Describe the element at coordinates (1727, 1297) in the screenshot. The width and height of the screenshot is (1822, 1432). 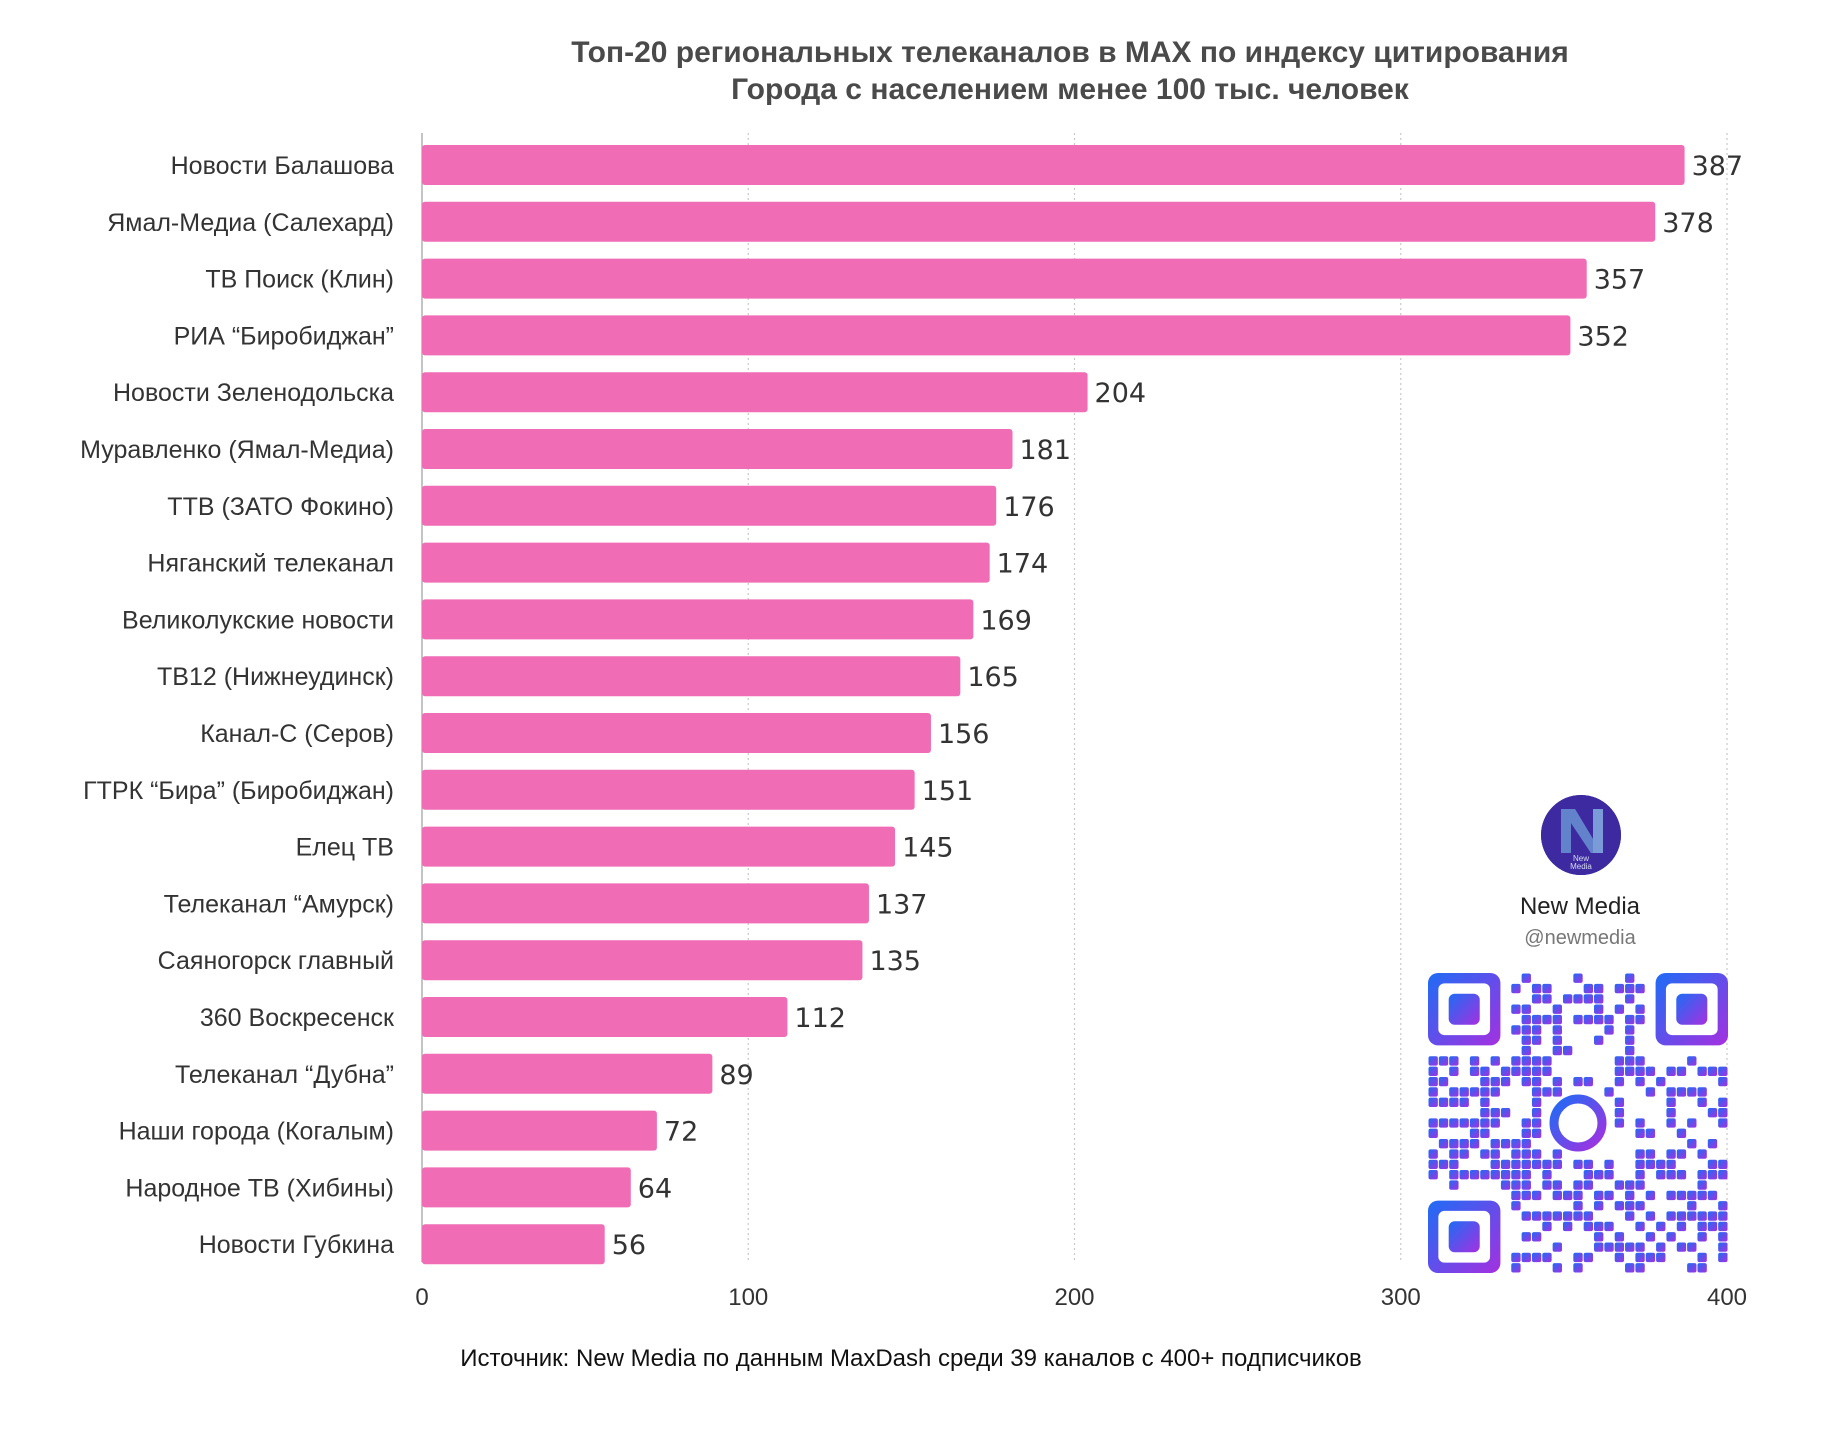
I see `x-tick-label: 400` at that location.